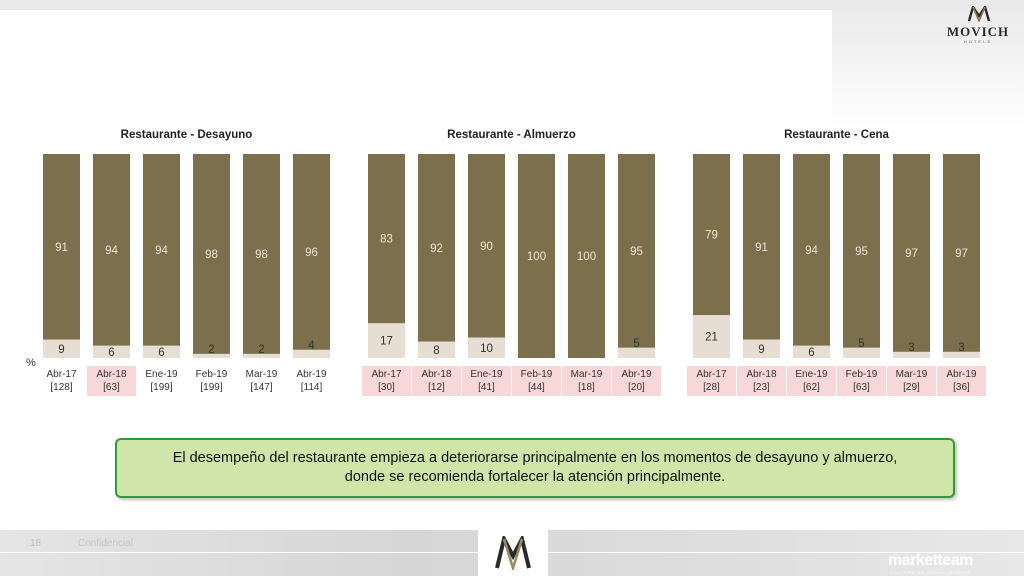  What do you see at coordinates (61, 387) in the screenshot?
I see `base-label: [128]` at bounding box center [61, 387].